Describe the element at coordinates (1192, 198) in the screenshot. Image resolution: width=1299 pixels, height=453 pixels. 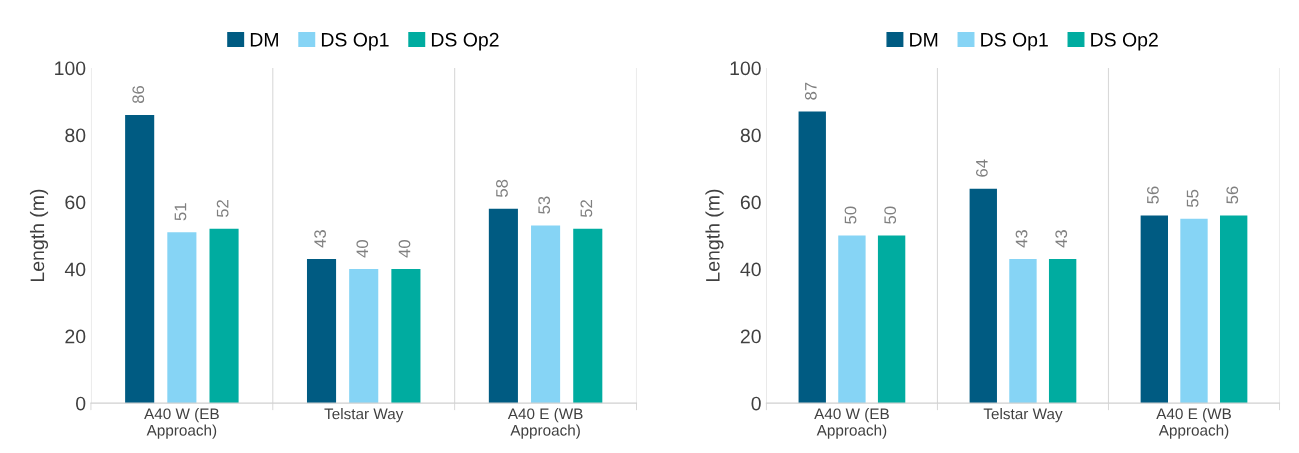
I see `data-label: 55` at that location.